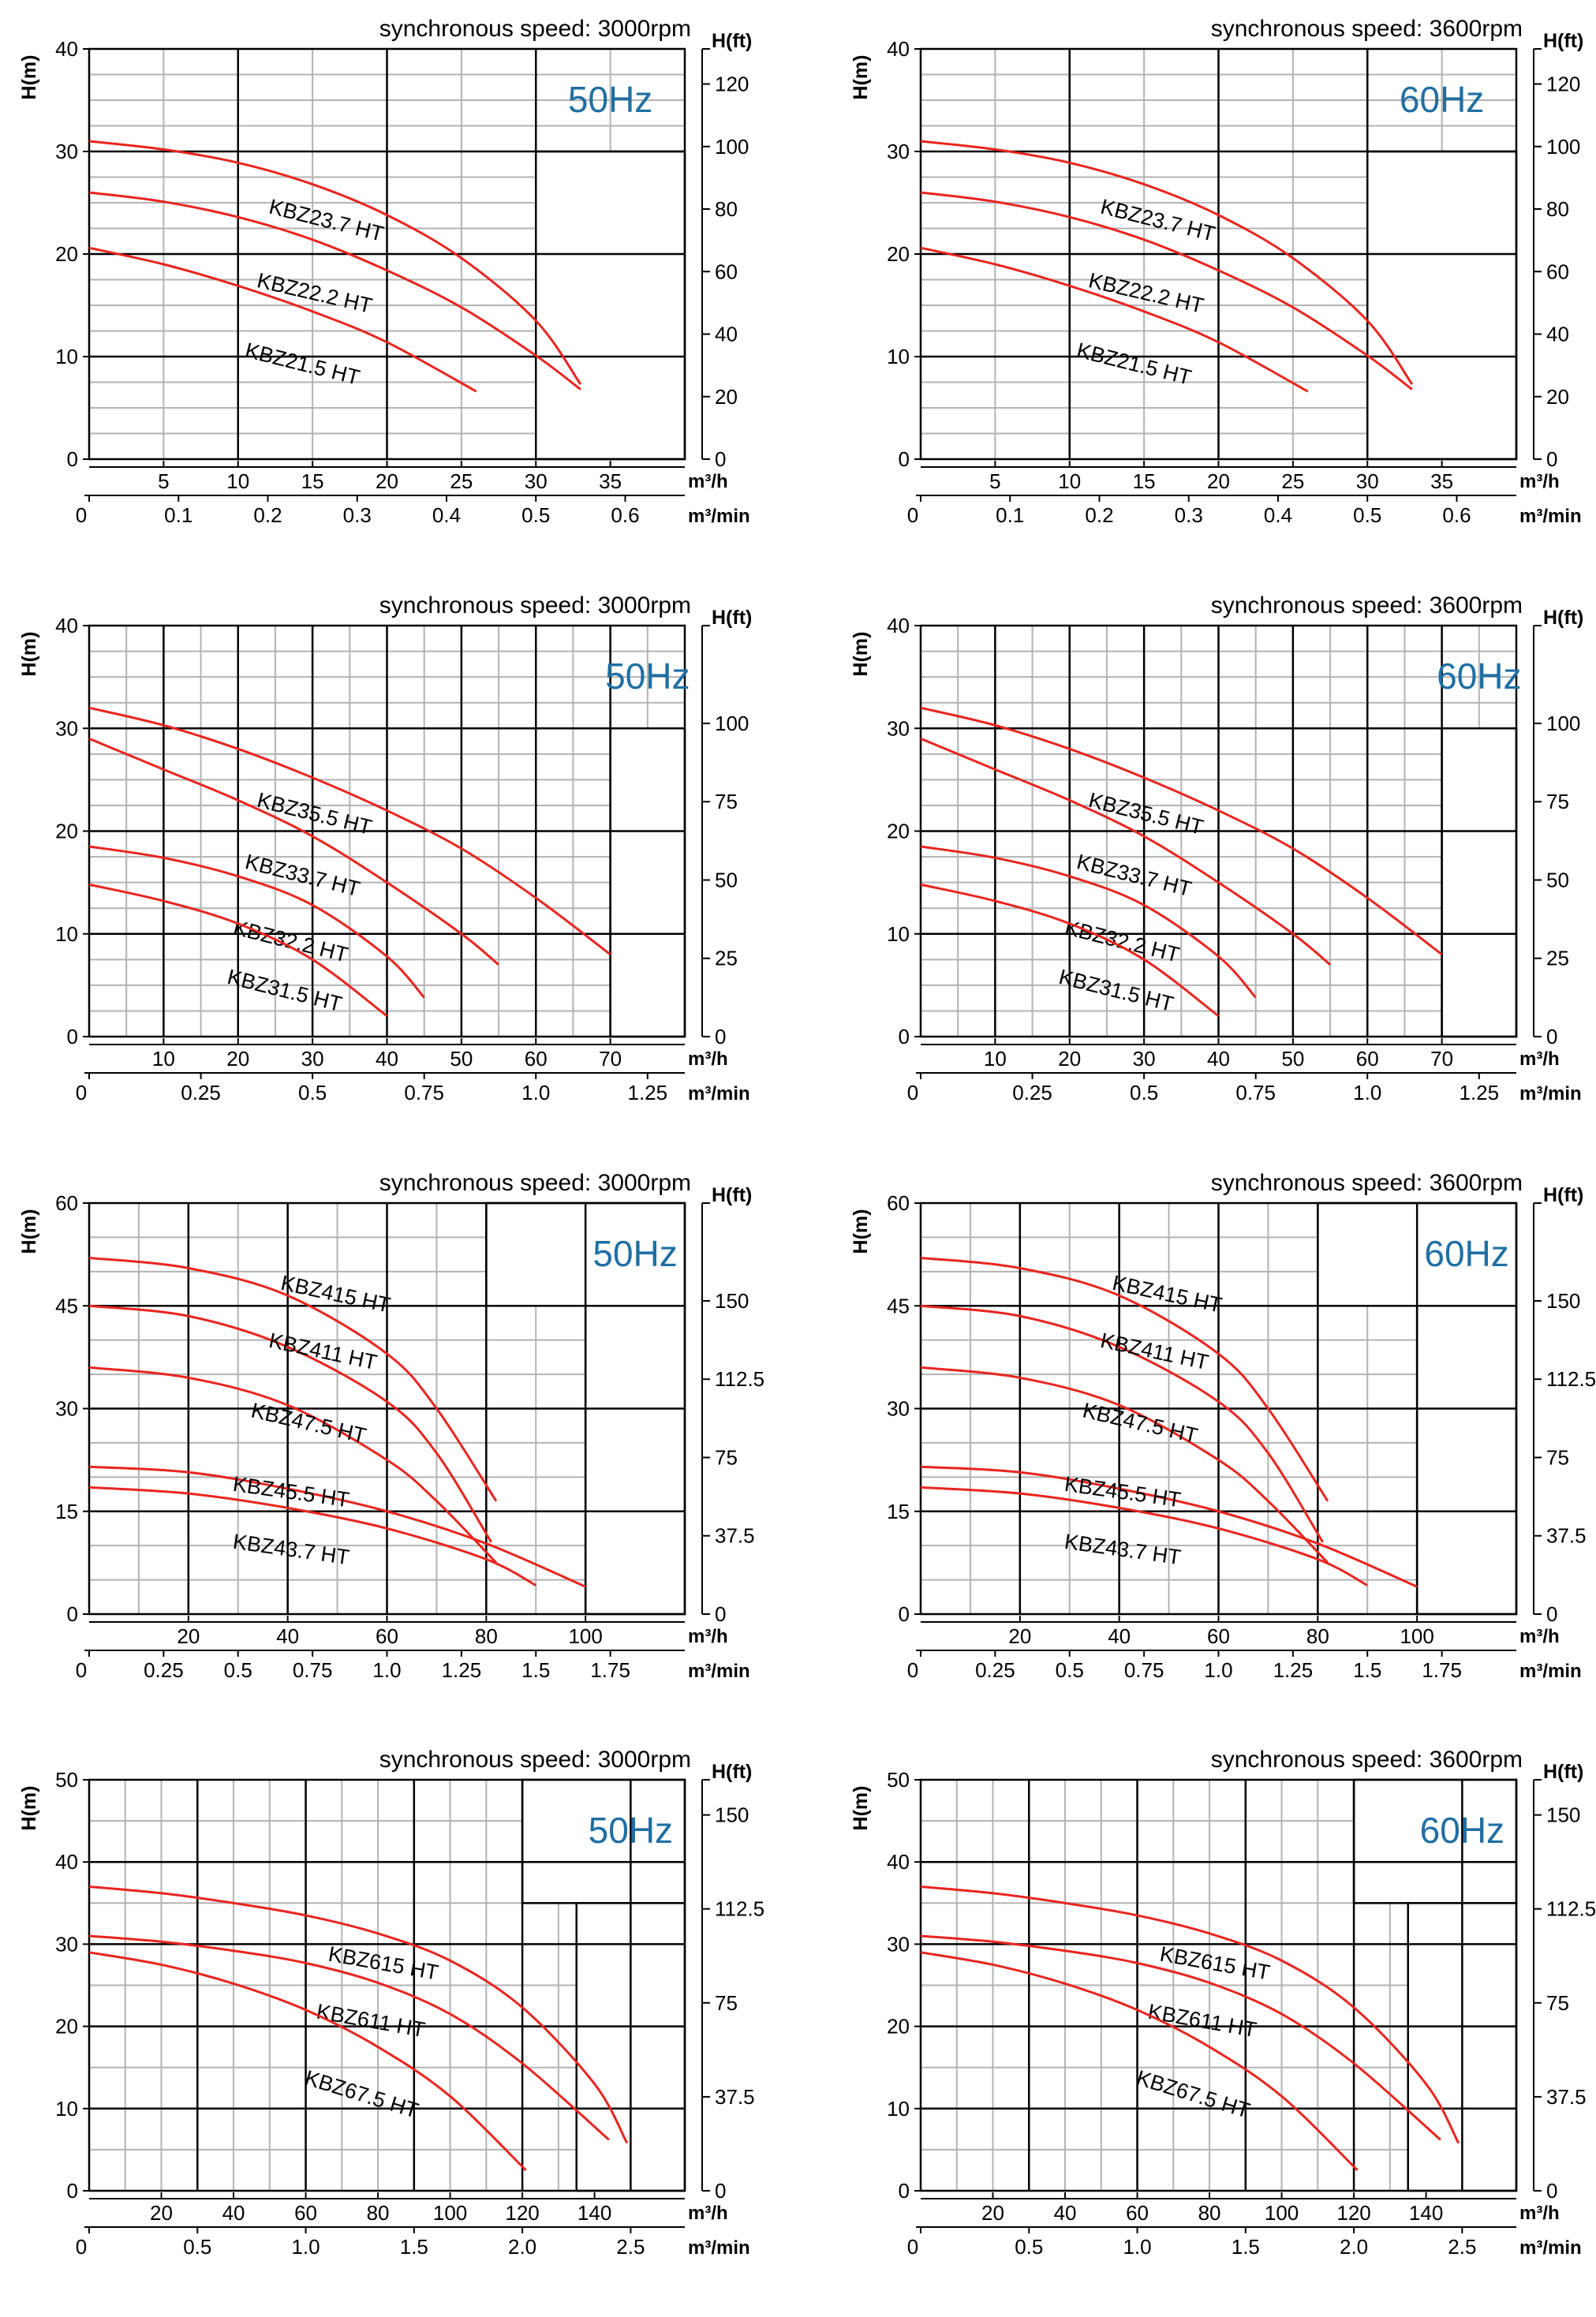 The image size is (1596, 2317). What do you see at coordinates (66, 1305) in the screenshot?
I see `y-tick-label: 45` at bounding box center [66, 1305].